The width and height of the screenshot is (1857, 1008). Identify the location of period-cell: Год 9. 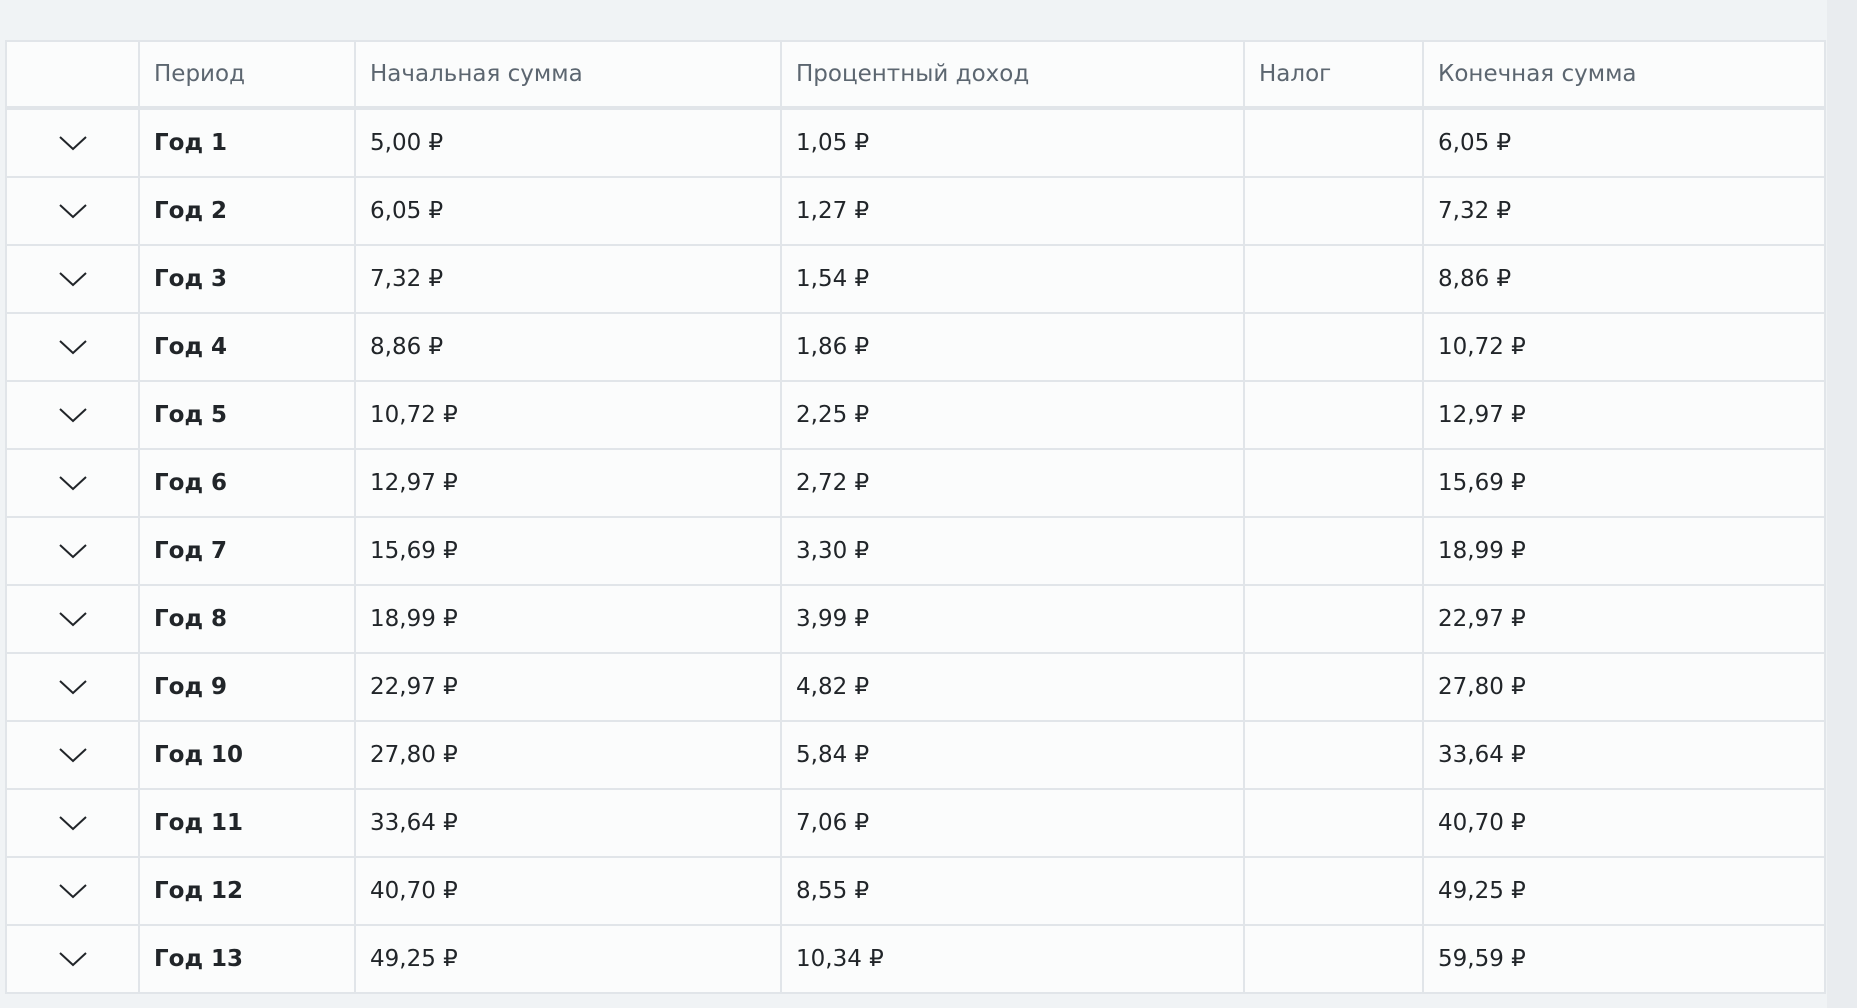
(247, 687).